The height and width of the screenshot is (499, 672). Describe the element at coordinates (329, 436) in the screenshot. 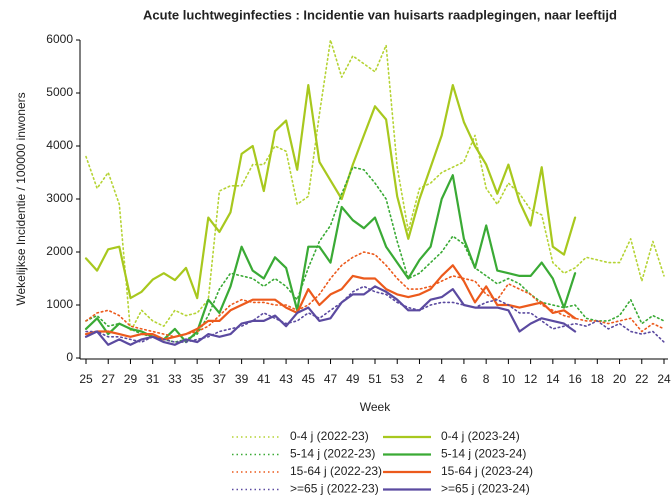

I see `legend-label: 0-4 j (2022-23)` at that location.